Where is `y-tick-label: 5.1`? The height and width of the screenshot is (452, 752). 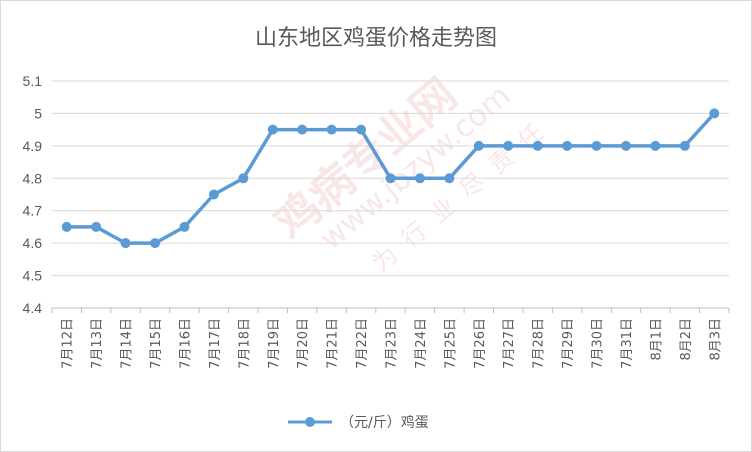 y-tick-label: 5.1 is located at coordinates (33, 81).